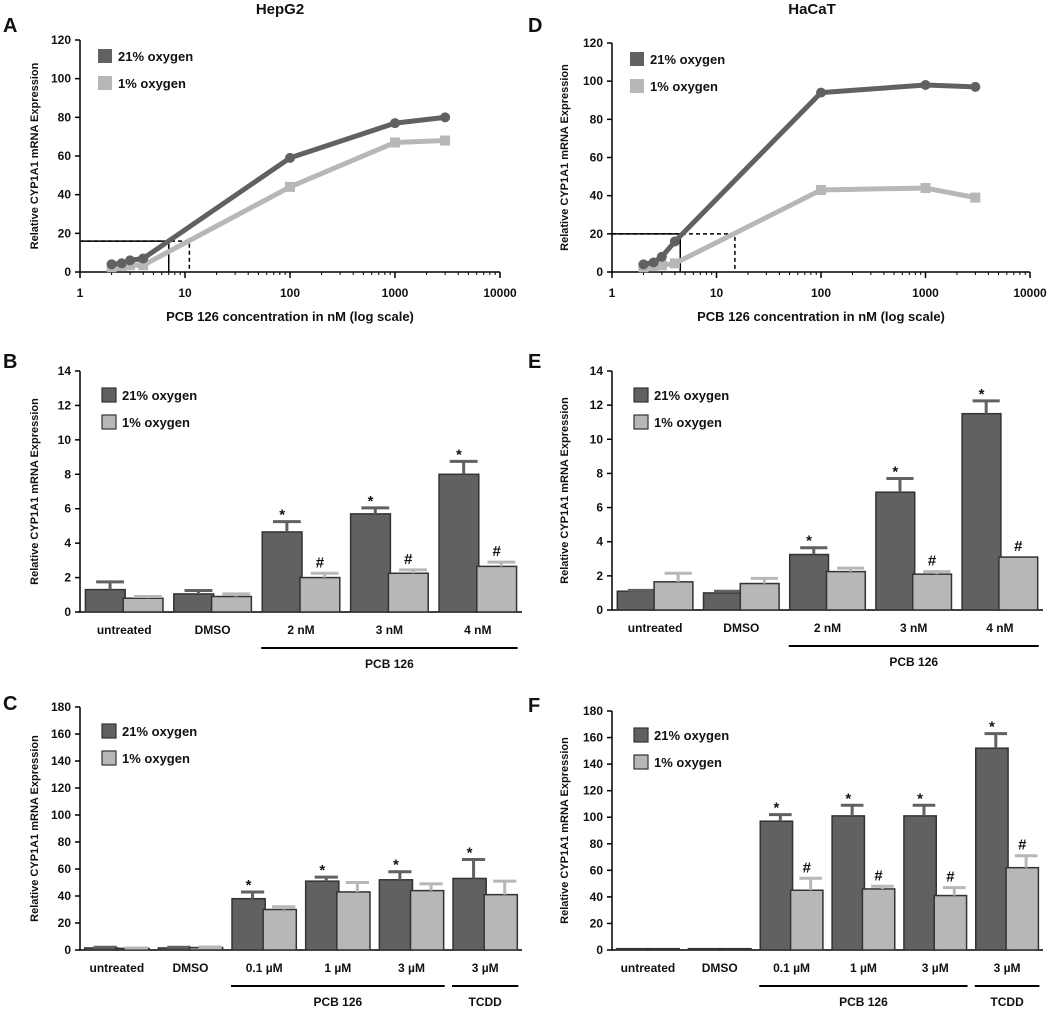  I want to click on group-label-c: PCB 126, so click(337, 1002).